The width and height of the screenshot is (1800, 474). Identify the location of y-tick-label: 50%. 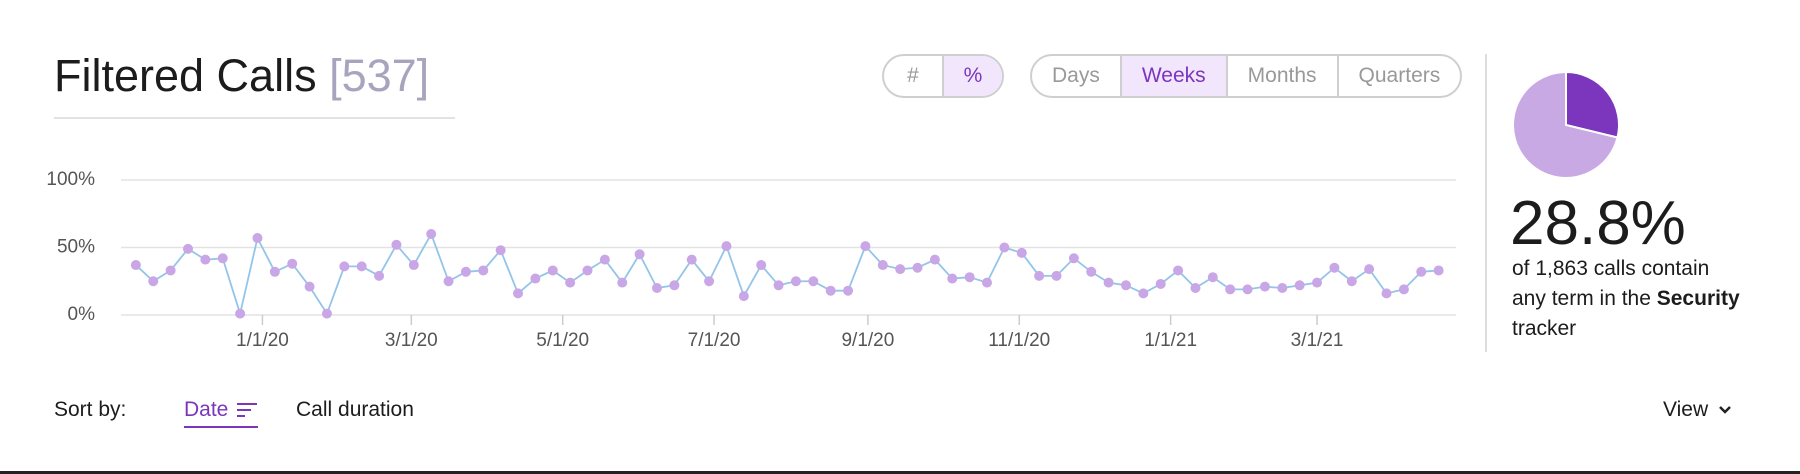
(76, 247).